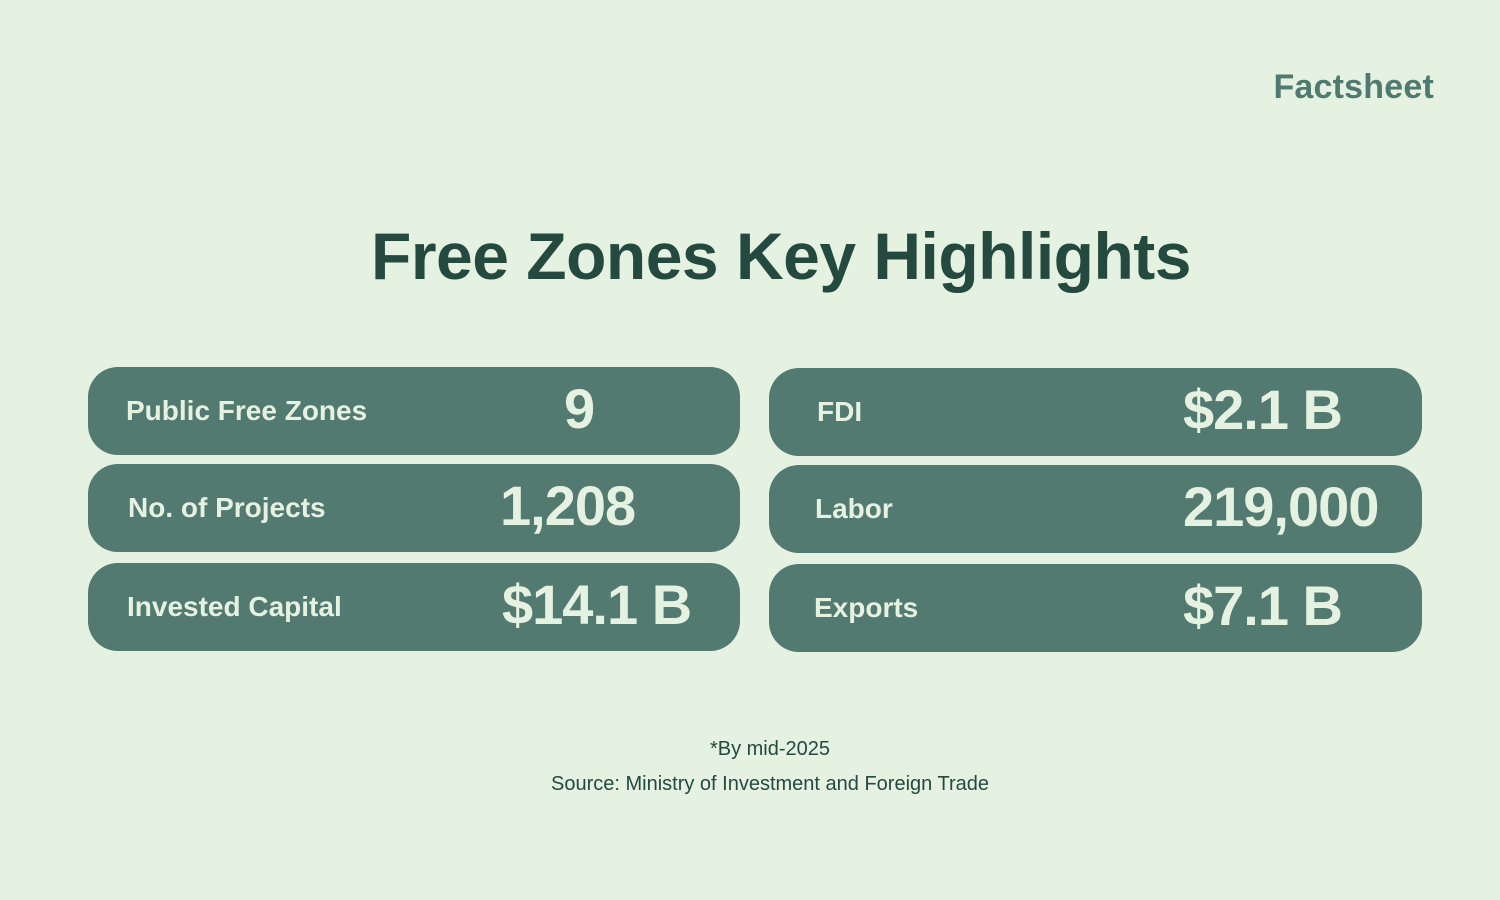 This screenshot has width=1500, height=900. What do you see at coordinates (854, 508) in the screenshot?
I see `stat-label: Labor` at bounding box center [854, 508].